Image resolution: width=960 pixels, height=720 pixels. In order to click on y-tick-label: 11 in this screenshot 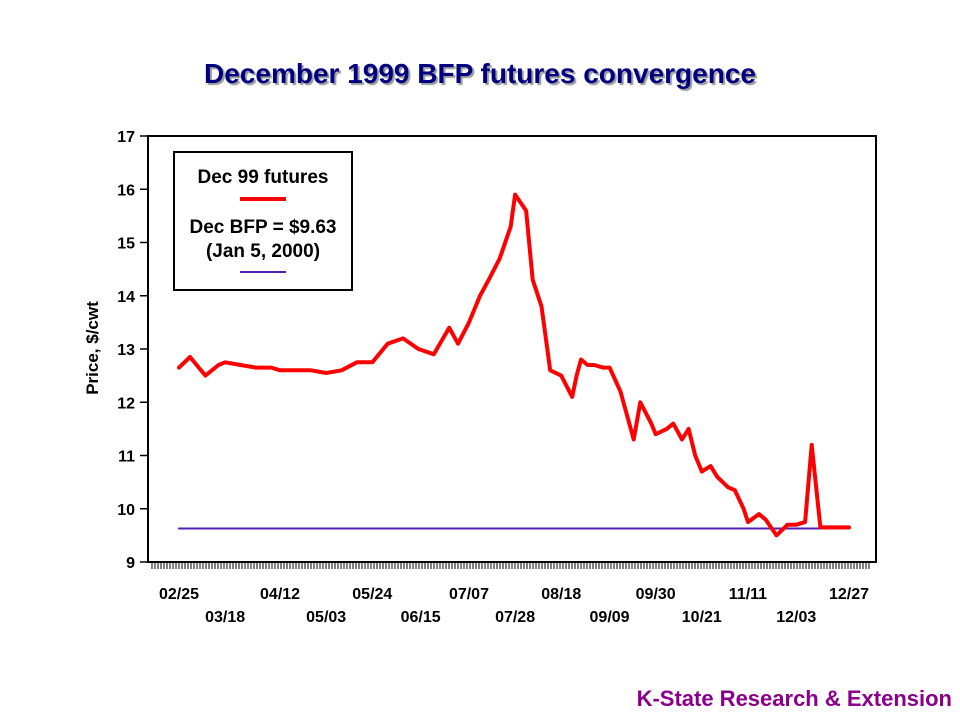, I will do `click(126, 457)`.